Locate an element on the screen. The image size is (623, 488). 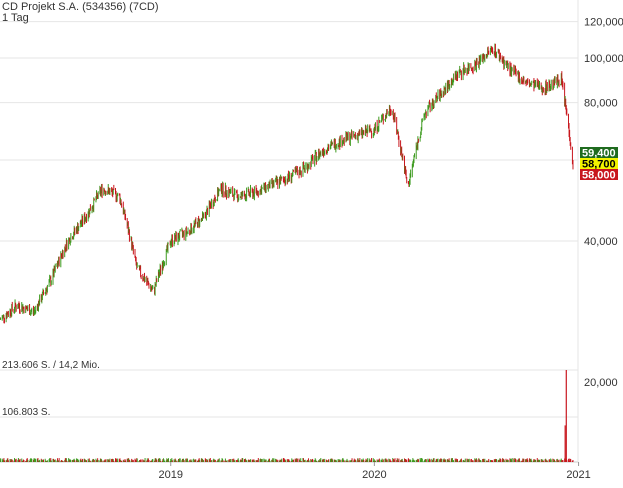
badge-high-bg is located at coordinates (599, 152).